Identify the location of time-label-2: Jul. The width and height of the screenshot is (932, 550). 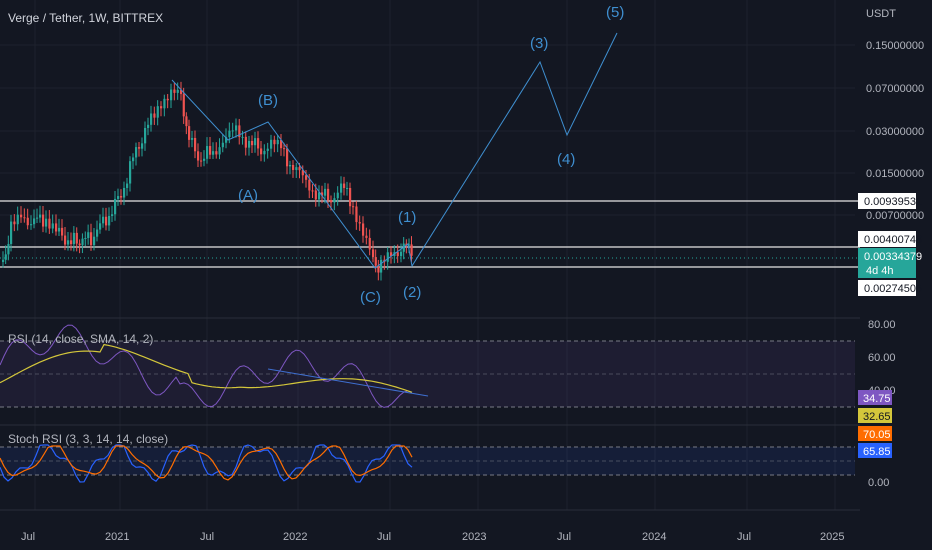
(207, 537).